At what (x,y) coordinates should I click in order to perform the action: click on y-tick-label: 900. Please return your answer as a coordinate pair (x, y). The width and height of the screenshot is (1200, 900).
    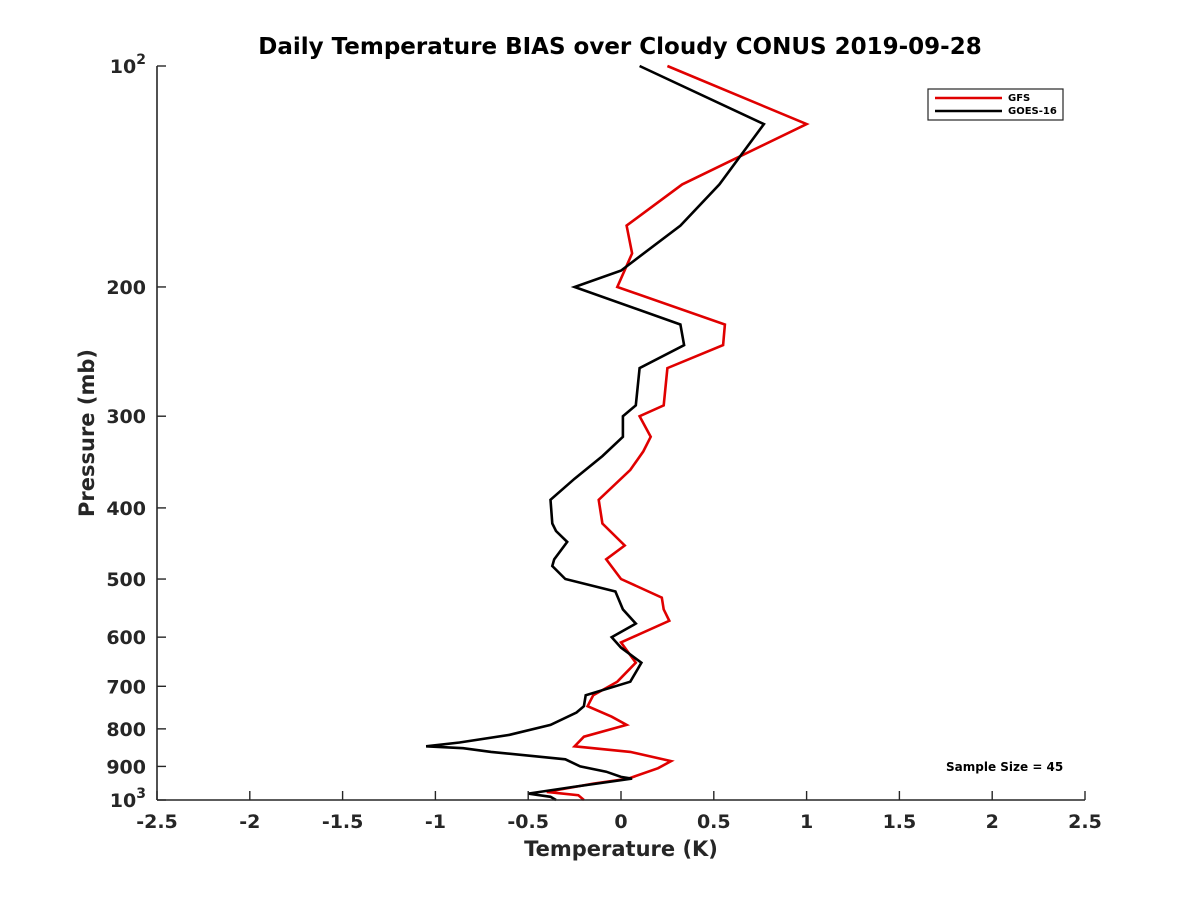
    Looking at the image, I should click on (126, 767).